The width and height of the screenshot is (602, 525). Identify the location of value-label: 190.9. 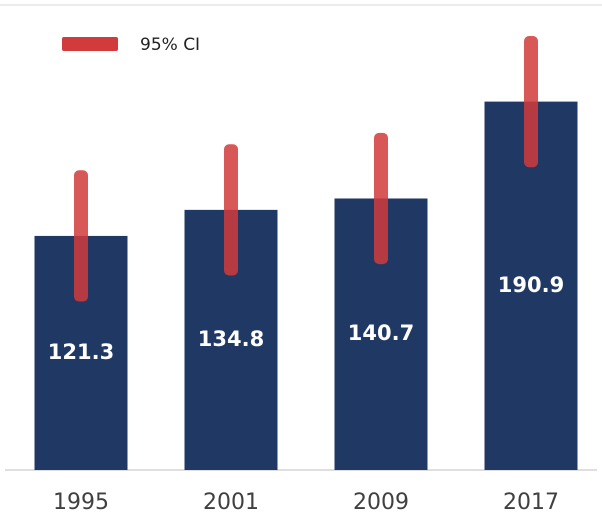
(531, 285).